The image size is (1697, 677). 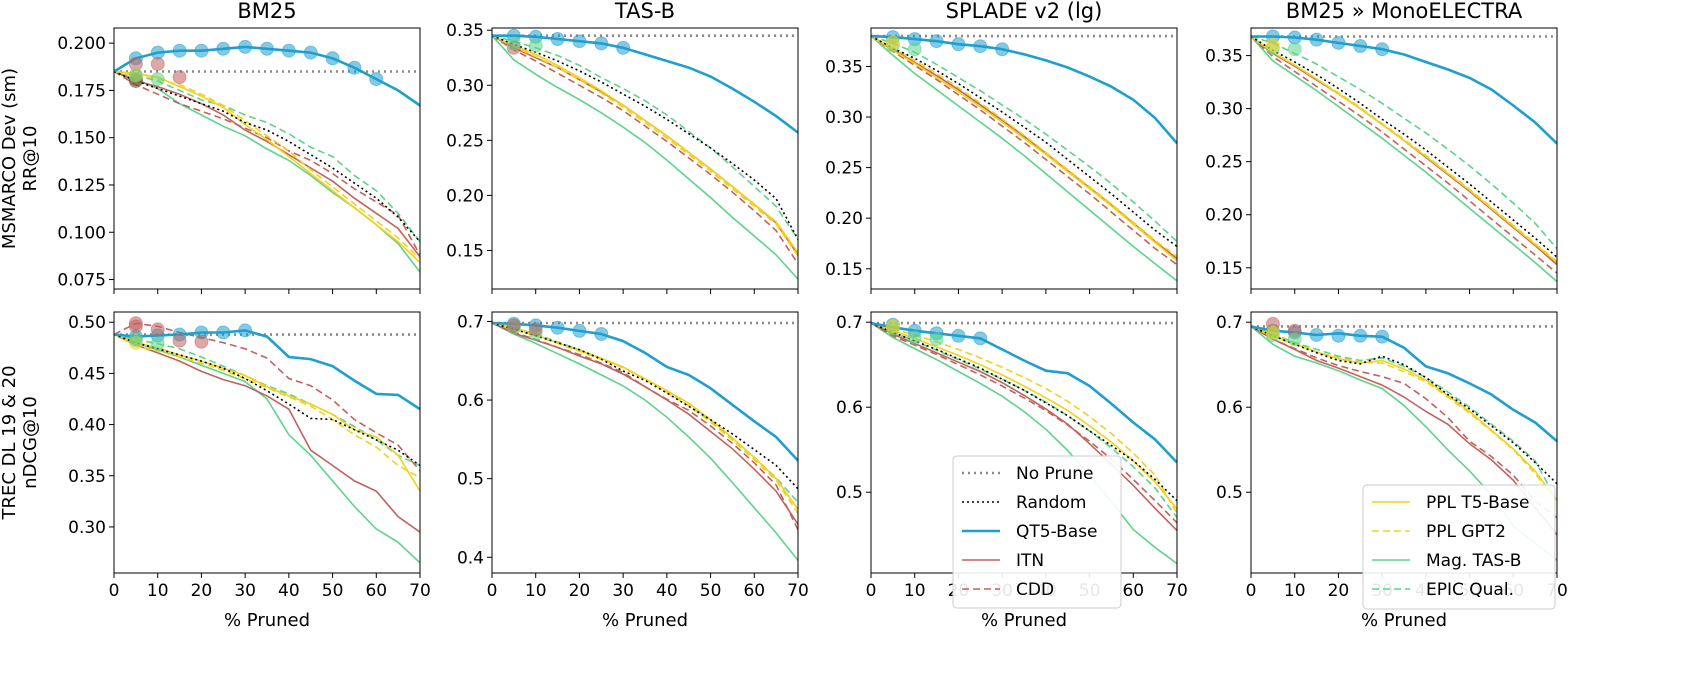 What do you see at coordinates (81, 281) in the screenshot?
I see `y-tick-label: 0.075` at bounding box center [81, 281].